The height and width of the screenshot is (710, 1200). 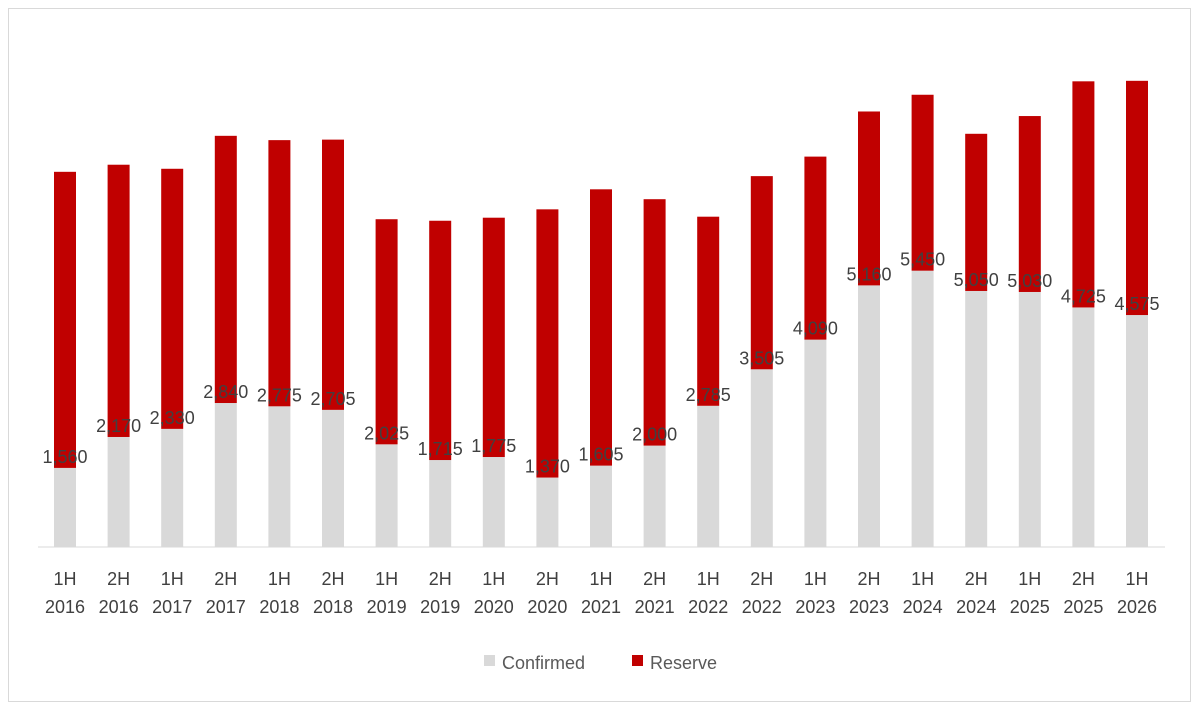 I want to click on x-tick-label: 2H 2019, so click(x=440, y=593).